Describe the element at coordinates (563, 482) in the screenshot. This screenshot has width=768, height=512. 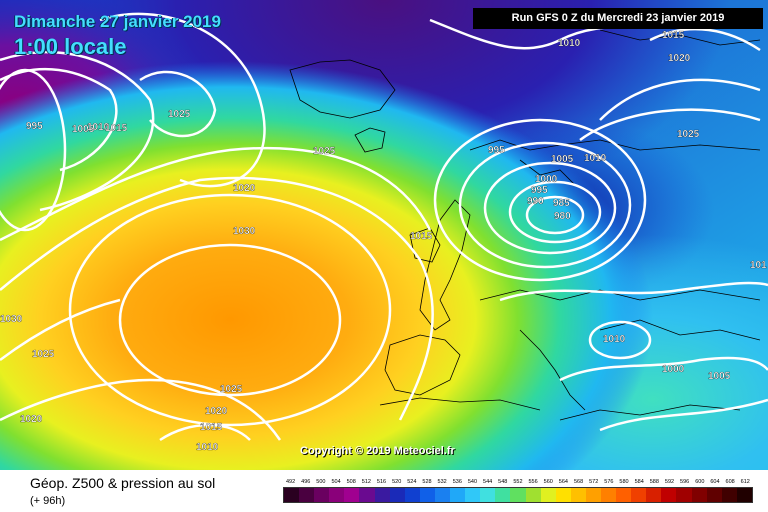
I see `scale-label: 564` at that location.